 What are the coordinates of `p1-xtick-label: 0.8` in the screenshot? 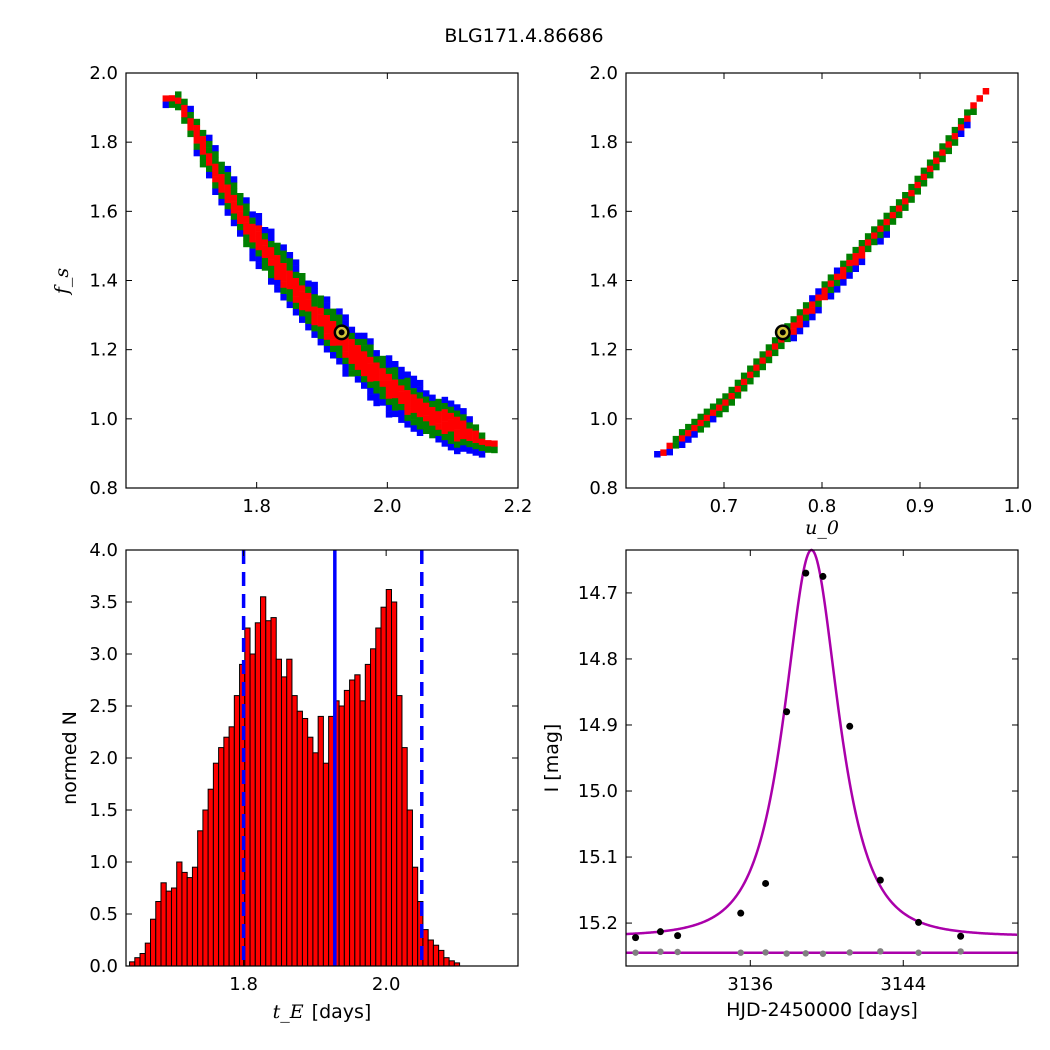 It's located at (822, 506).